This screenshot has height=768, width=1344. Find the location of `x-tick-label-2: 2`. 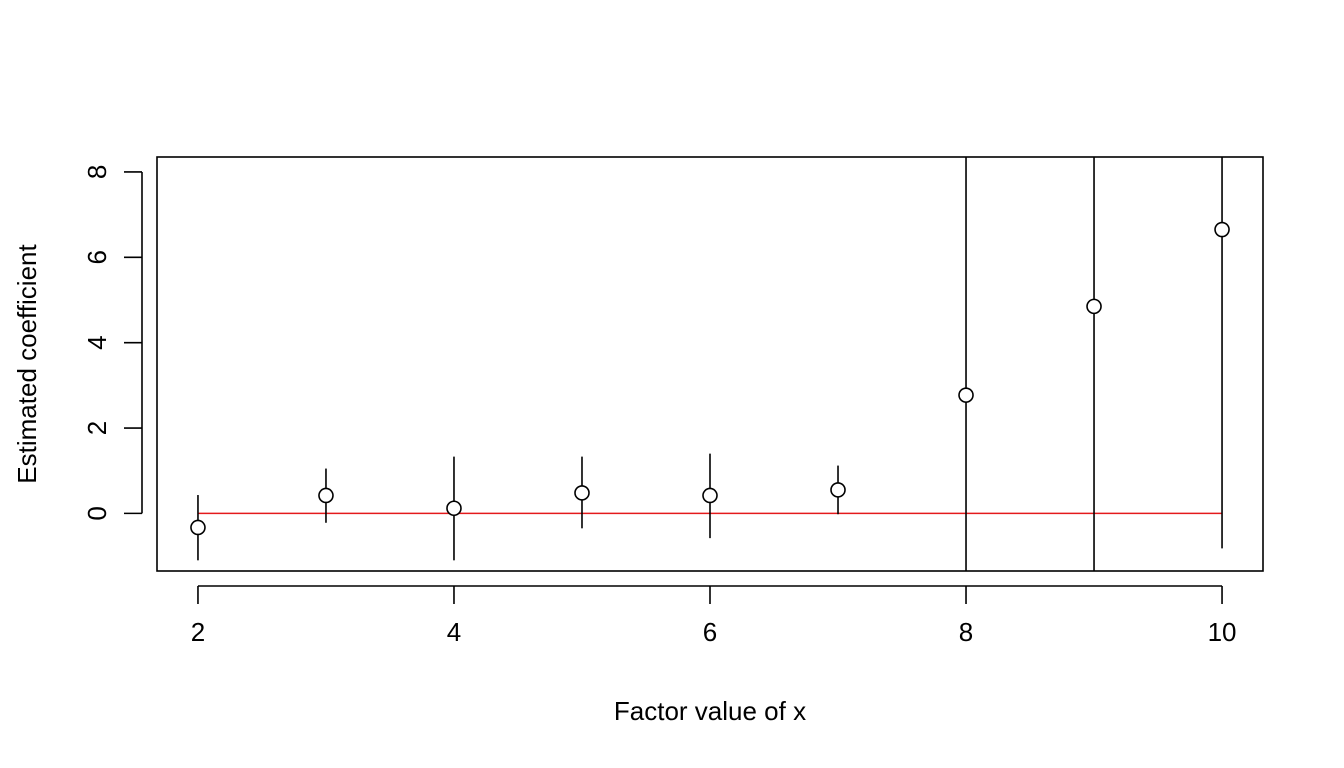

x-tick-label-2: 2 is located at coordinates (198, 632).